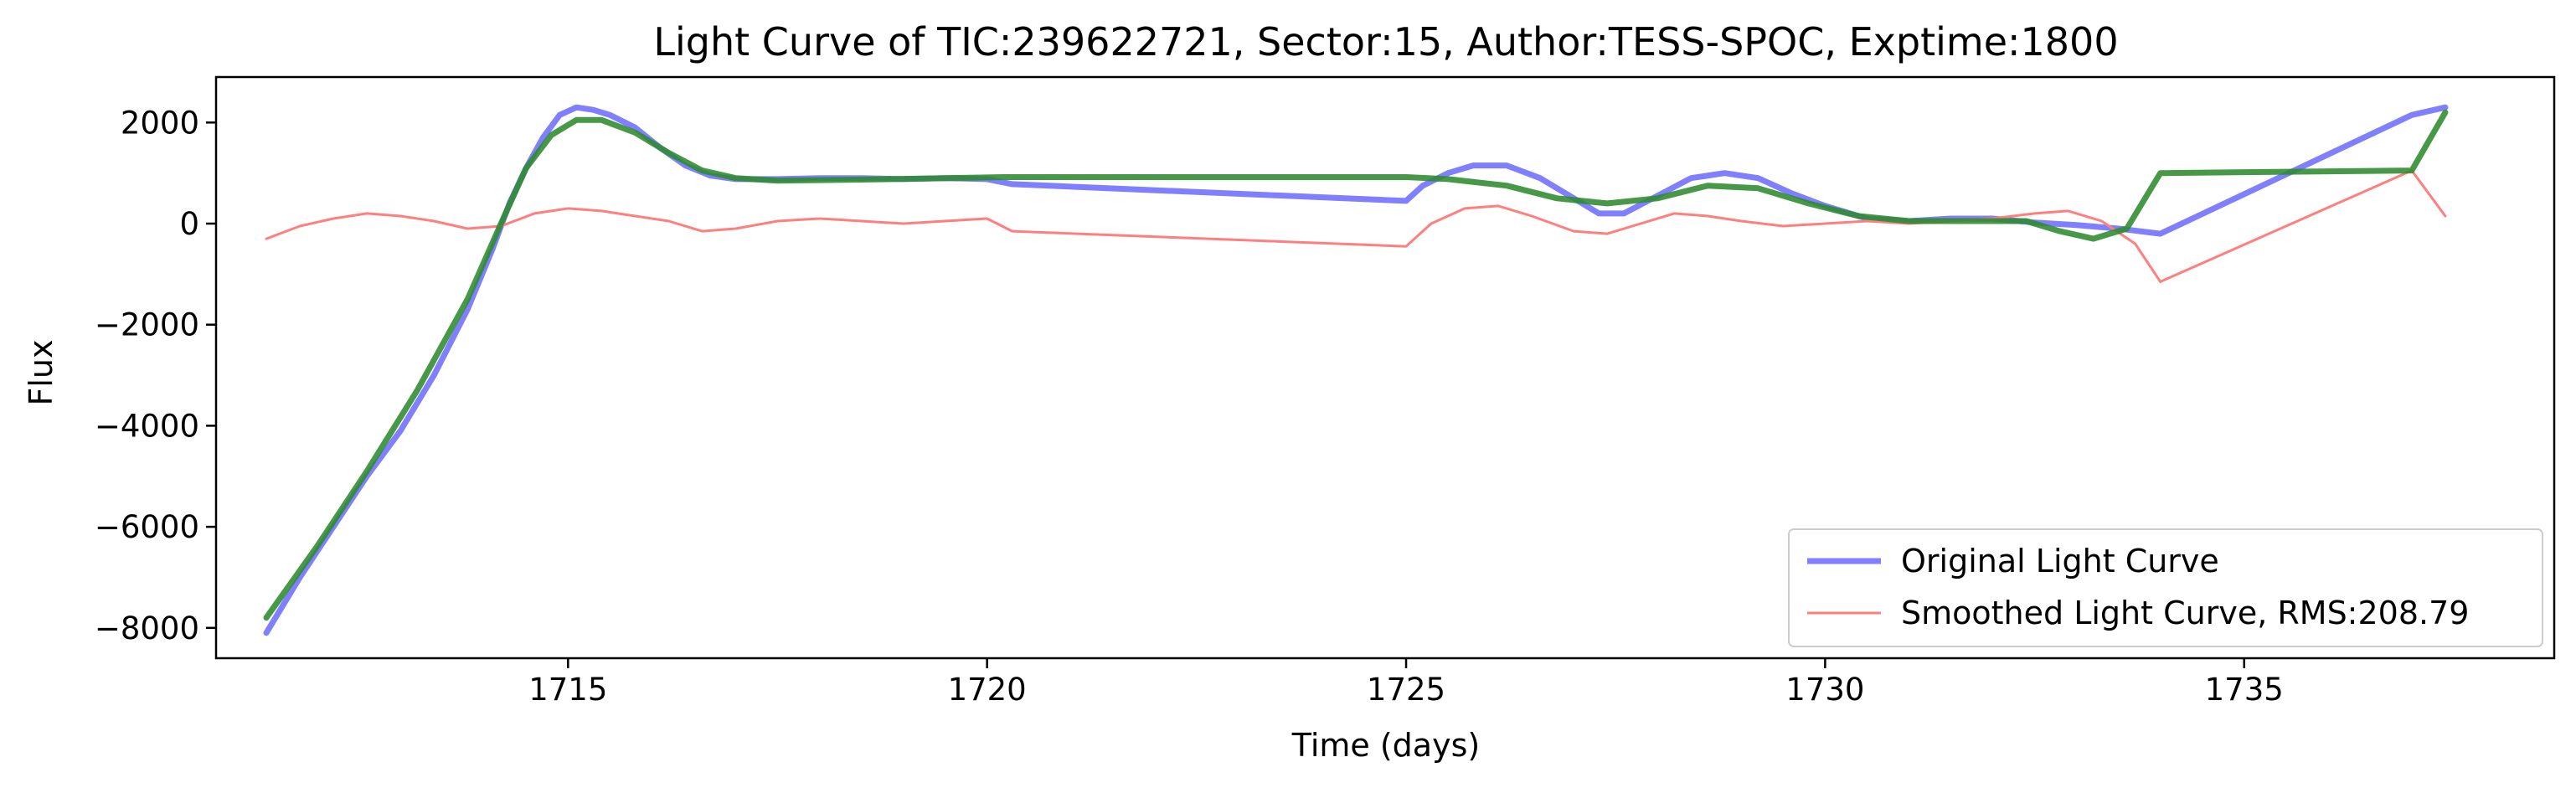 This screenshot has height=788, width=2576. What do you see at coordinates (41, 373) in the screenshot?
I see `y-axis-label: Flux` at bounding box center [41, 373].